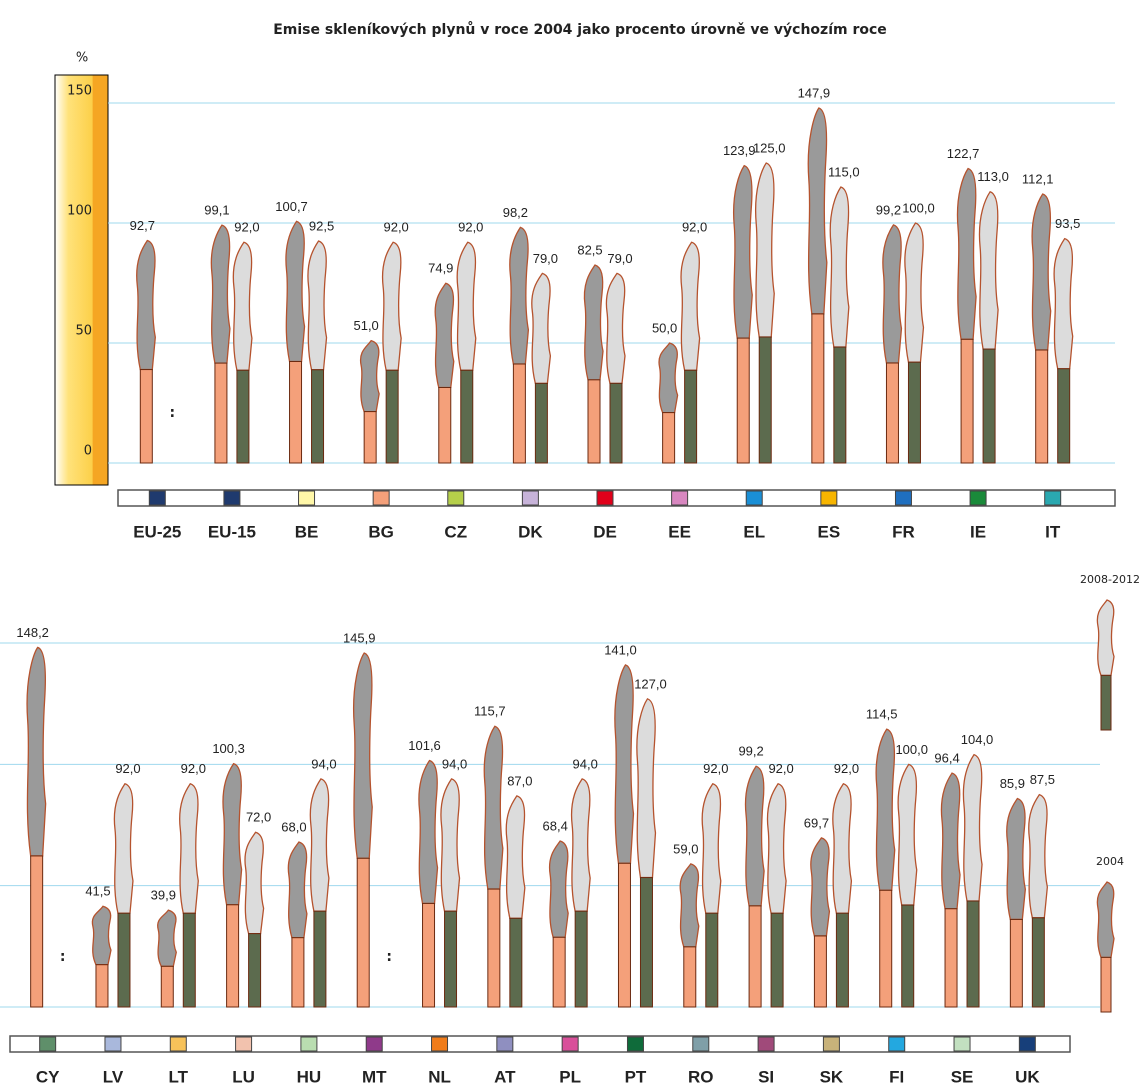 The width and height of the screenshot is (1144, 1090). What do you see at coordinates (359, 637) in the screenshot?
I see `value-label: 145,9` at bounding box center [359, 637].